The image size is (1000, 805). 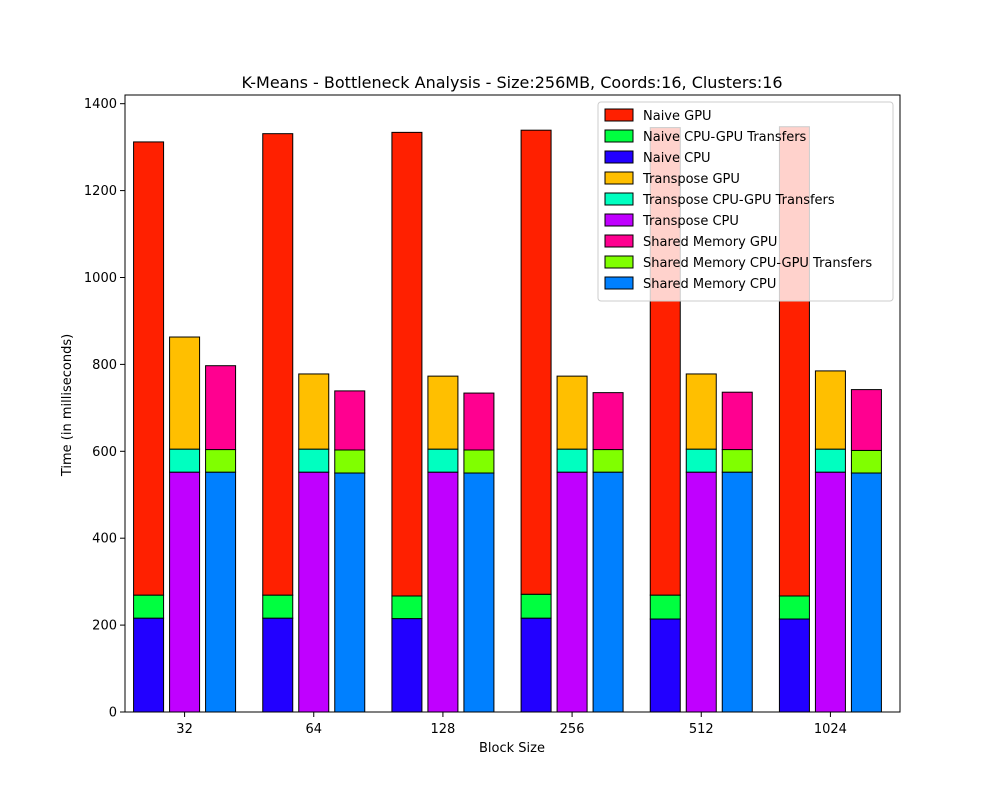 What do you see at coordinates (738, 200) in the screenshot?
I see `legend-label-transpose-cpu-gpu-transfers: Transpose CPU-GPU Transfers` at bounding box center [738, 200].